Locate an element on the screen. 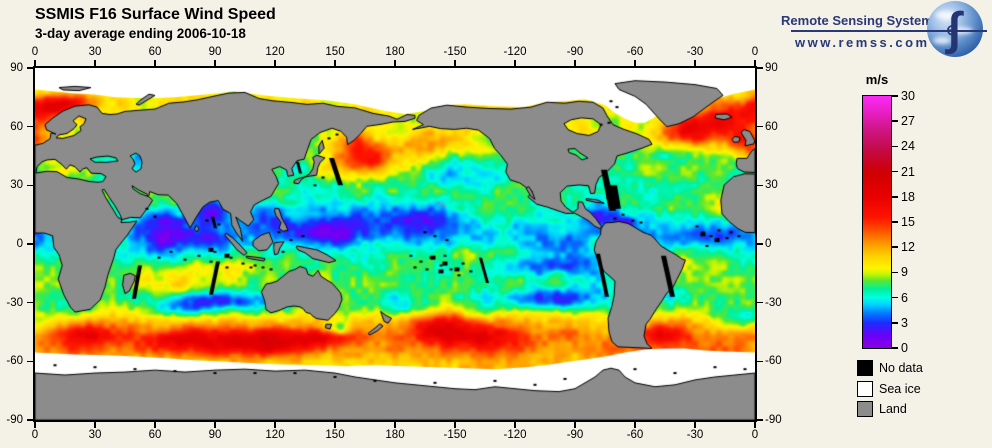 The width and height of the screenshot is (992, 448). colorbar-tick-label: 3 is located at coordinates (904, 322).